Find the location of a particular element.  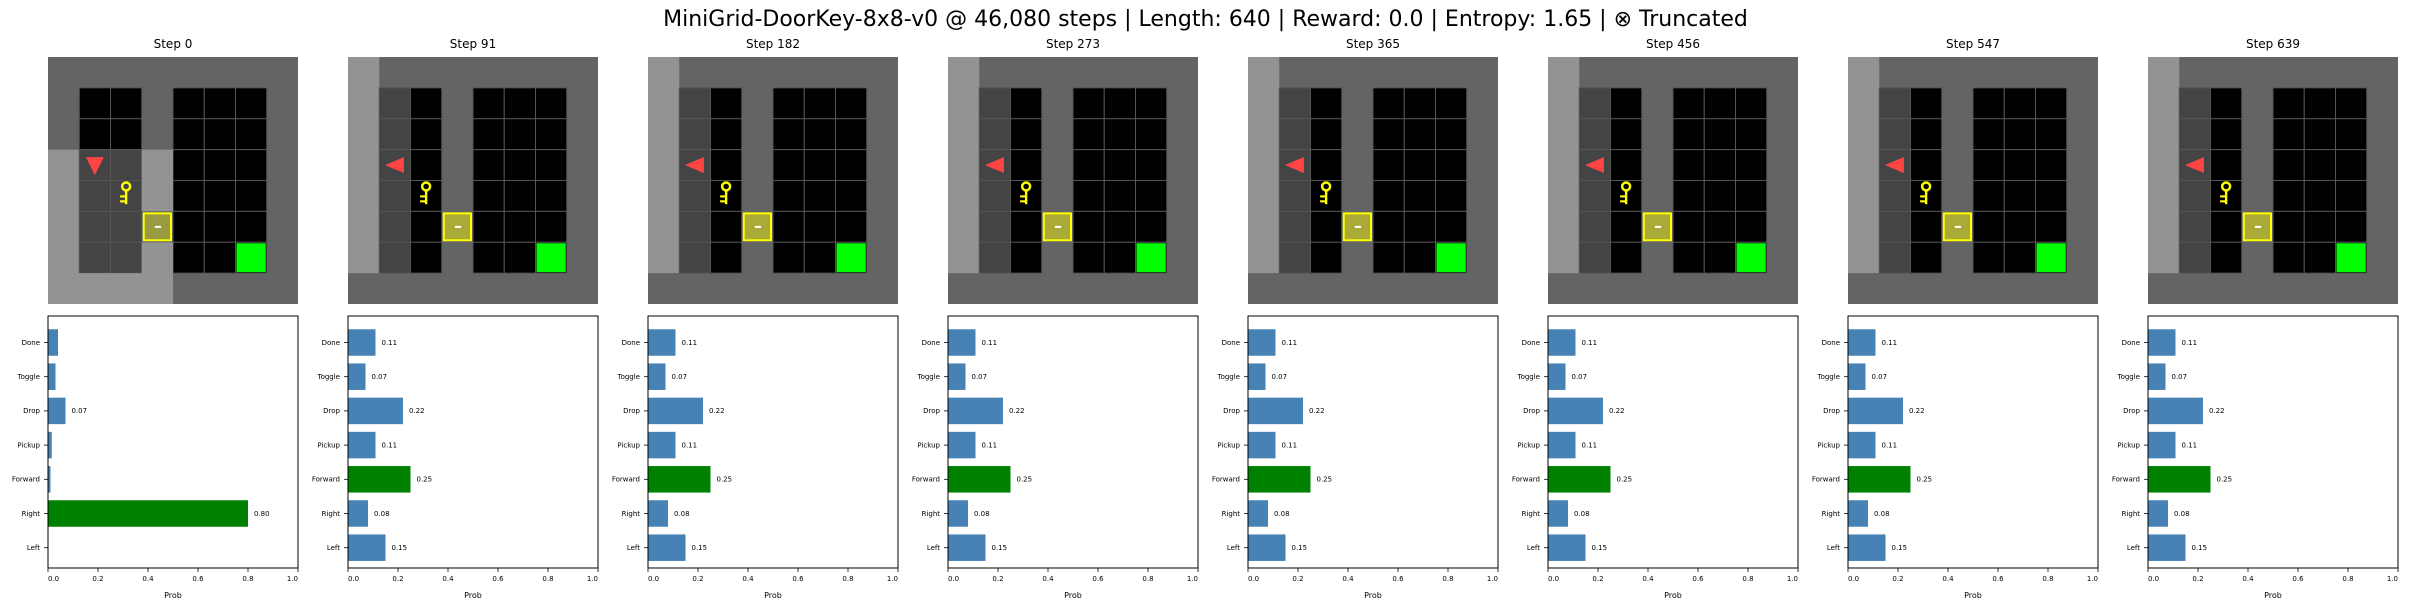

x-axis-label: Prob is located at coordinates (1073, 595).